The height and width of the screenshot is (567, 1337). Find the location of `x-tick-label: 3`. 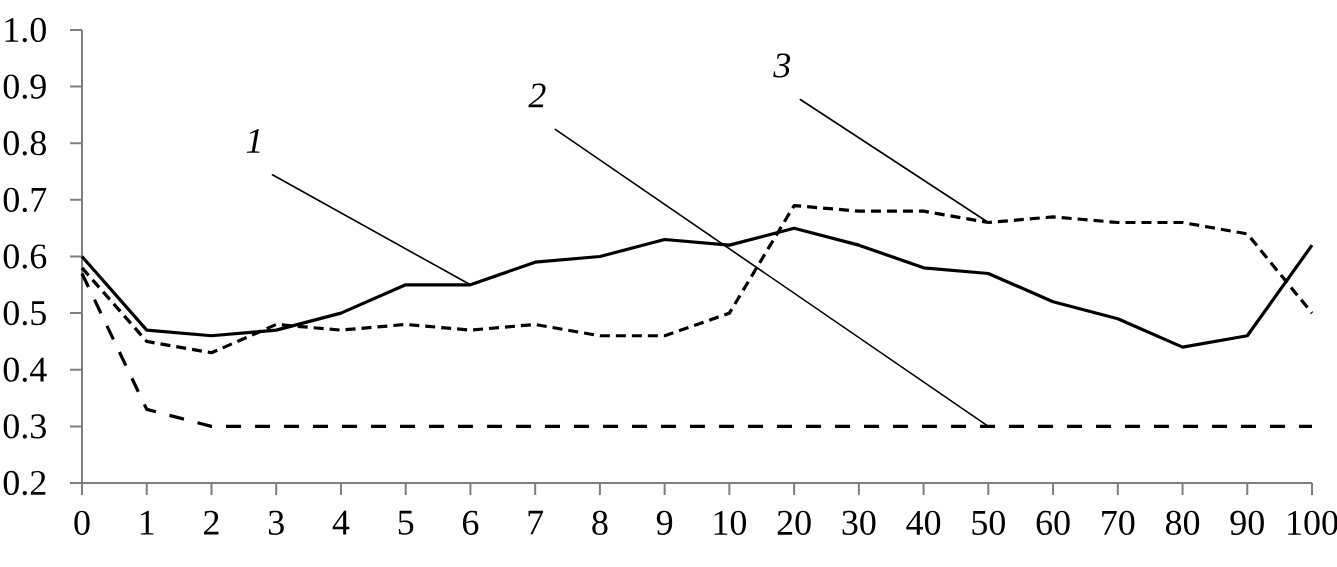

x-tick-label: 3 is located at coordinates (276, 522).